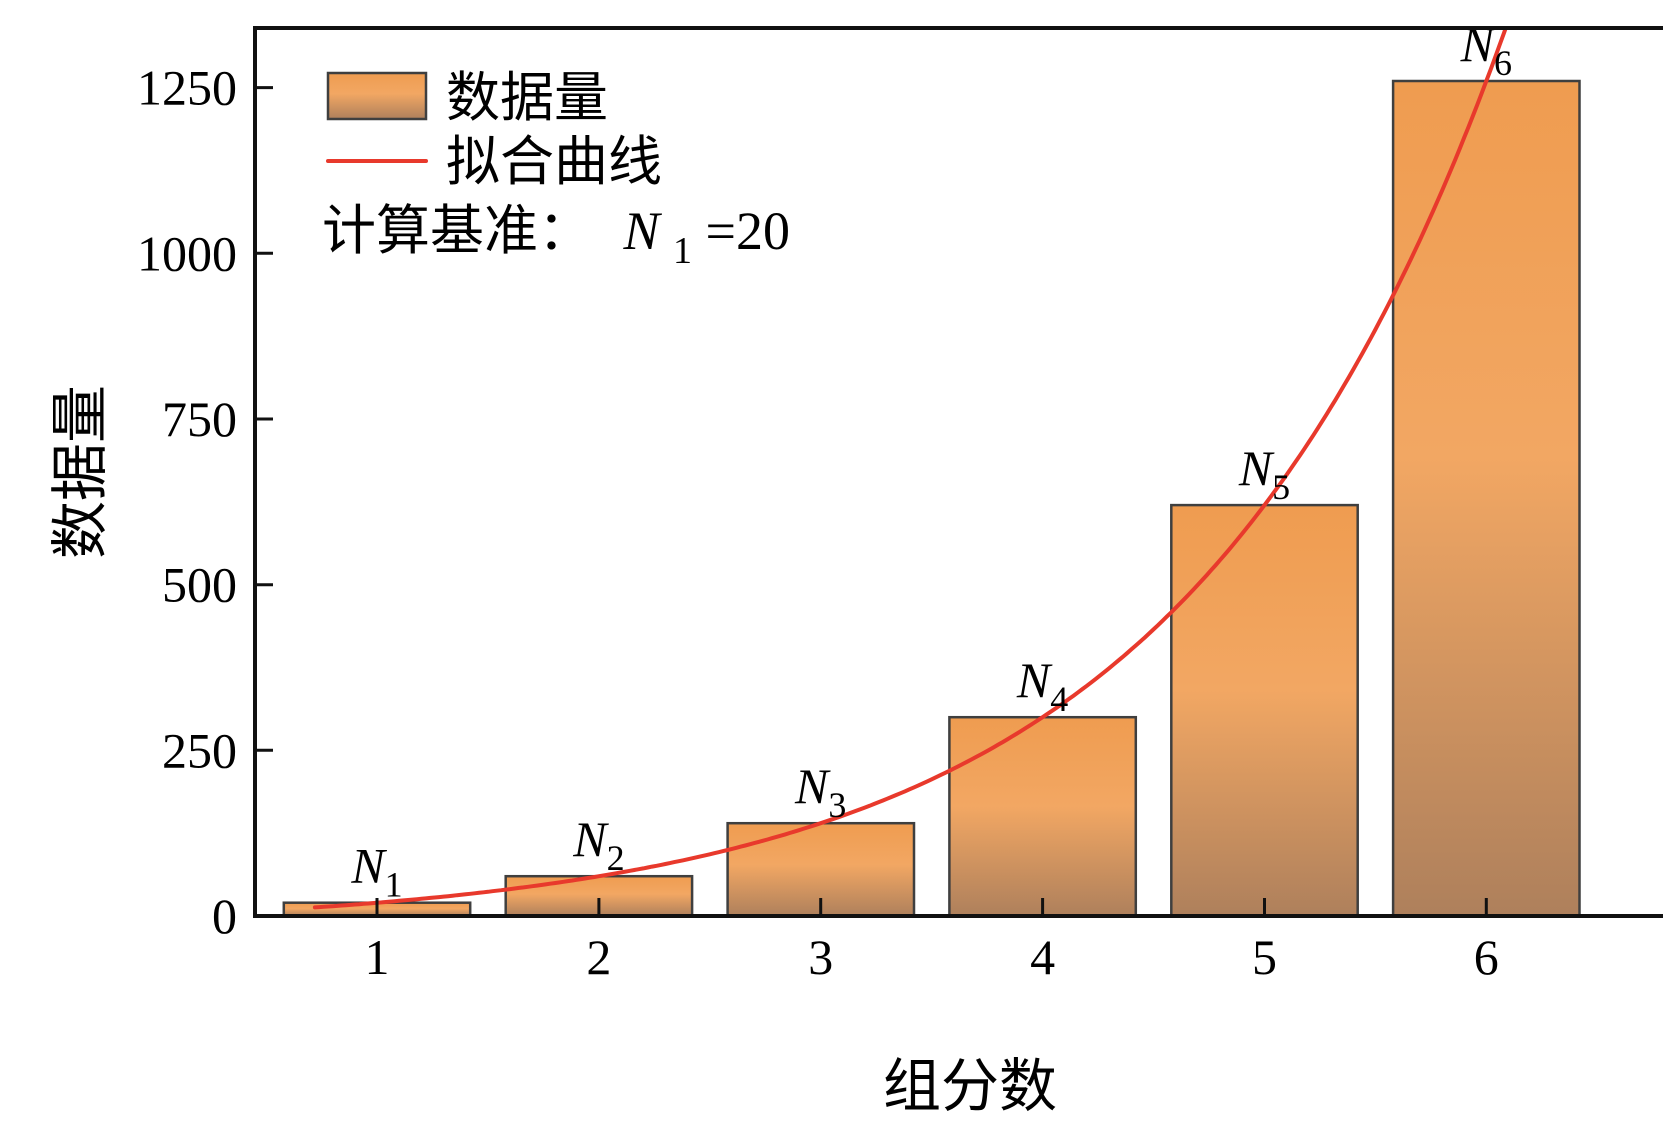 This screenshot has height=1148, width=1663. I want to click on legend: 数据量 拟合曲线 计算基准： N 1 =20, so click(556, 171).